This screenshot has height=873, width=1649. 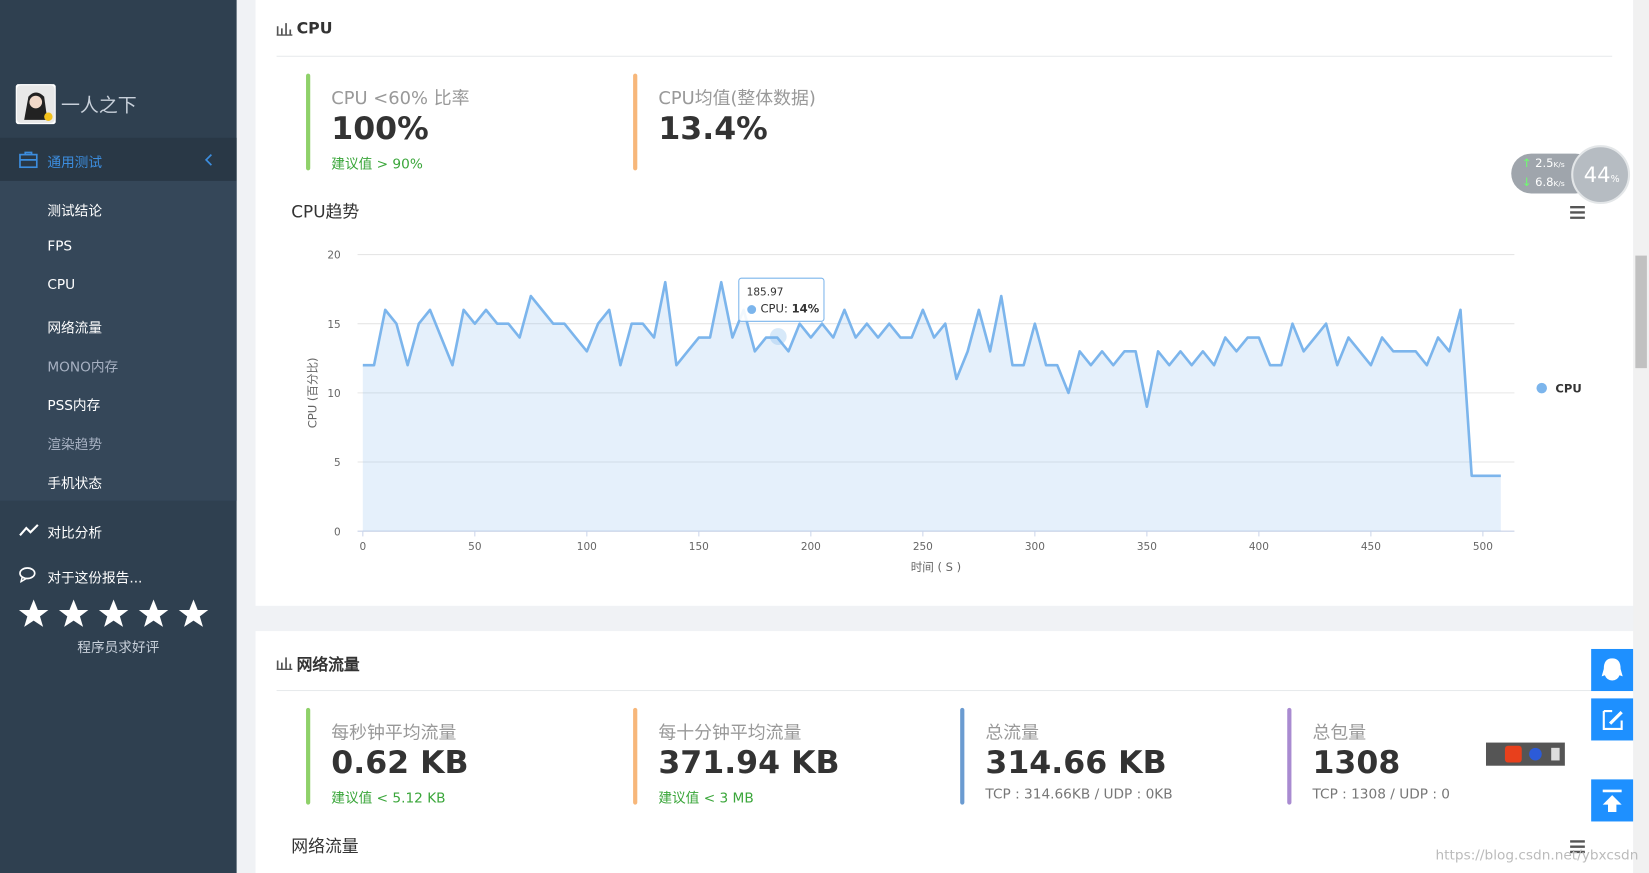 I want to click on menu-item: 手机状态, so click(x=75, y=484).